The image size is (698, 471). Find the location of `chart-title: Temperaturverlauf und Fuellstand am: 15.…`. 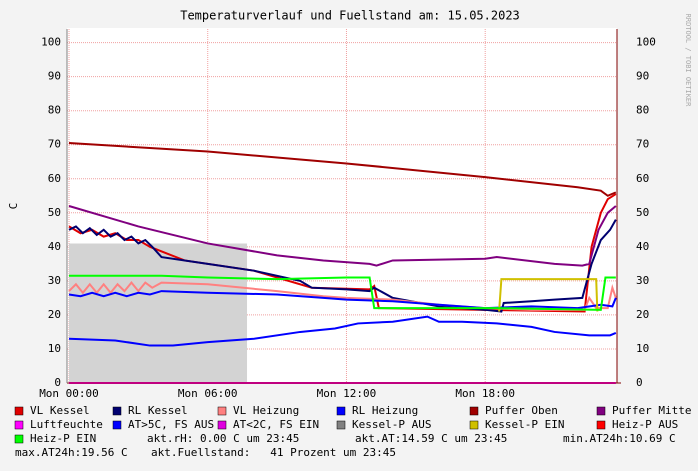

chart-title: Temperaturverlauf und Fuellstand am: 15.… is located at coordinates (350, 16).